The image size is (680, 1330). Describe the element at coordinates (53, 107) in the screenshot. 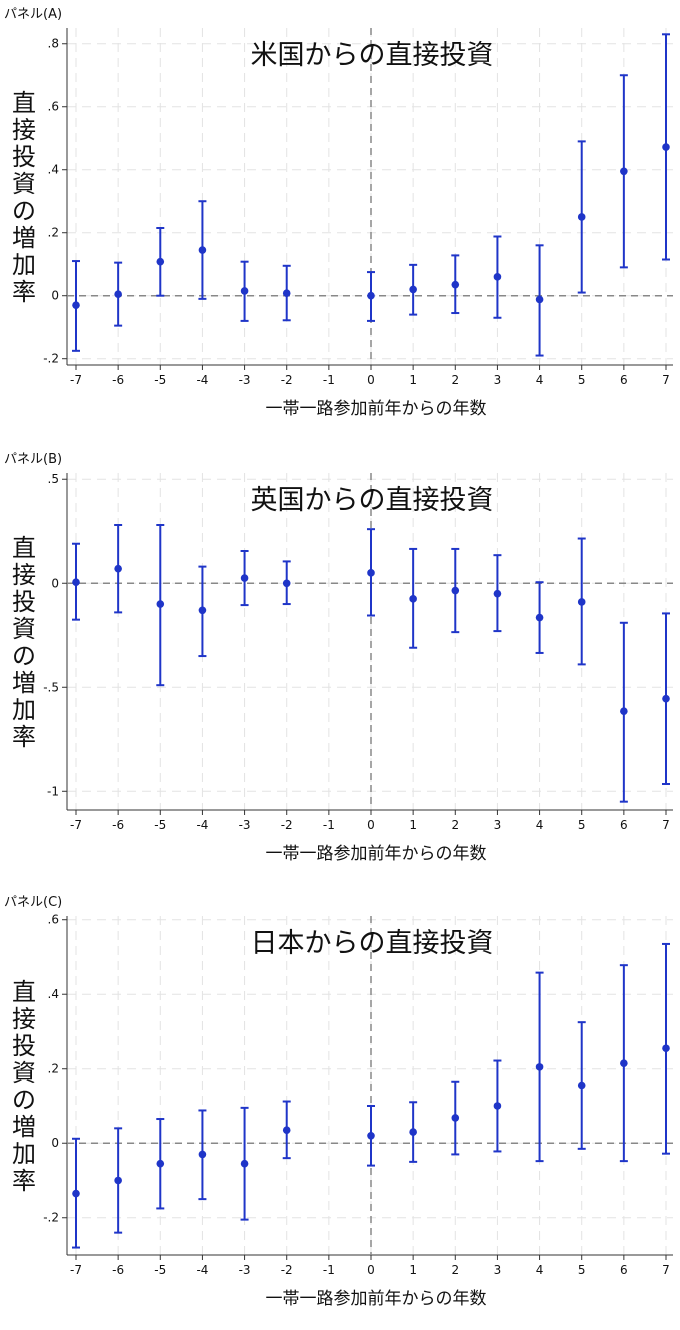

I see `y-tick-label: .6` at that location.